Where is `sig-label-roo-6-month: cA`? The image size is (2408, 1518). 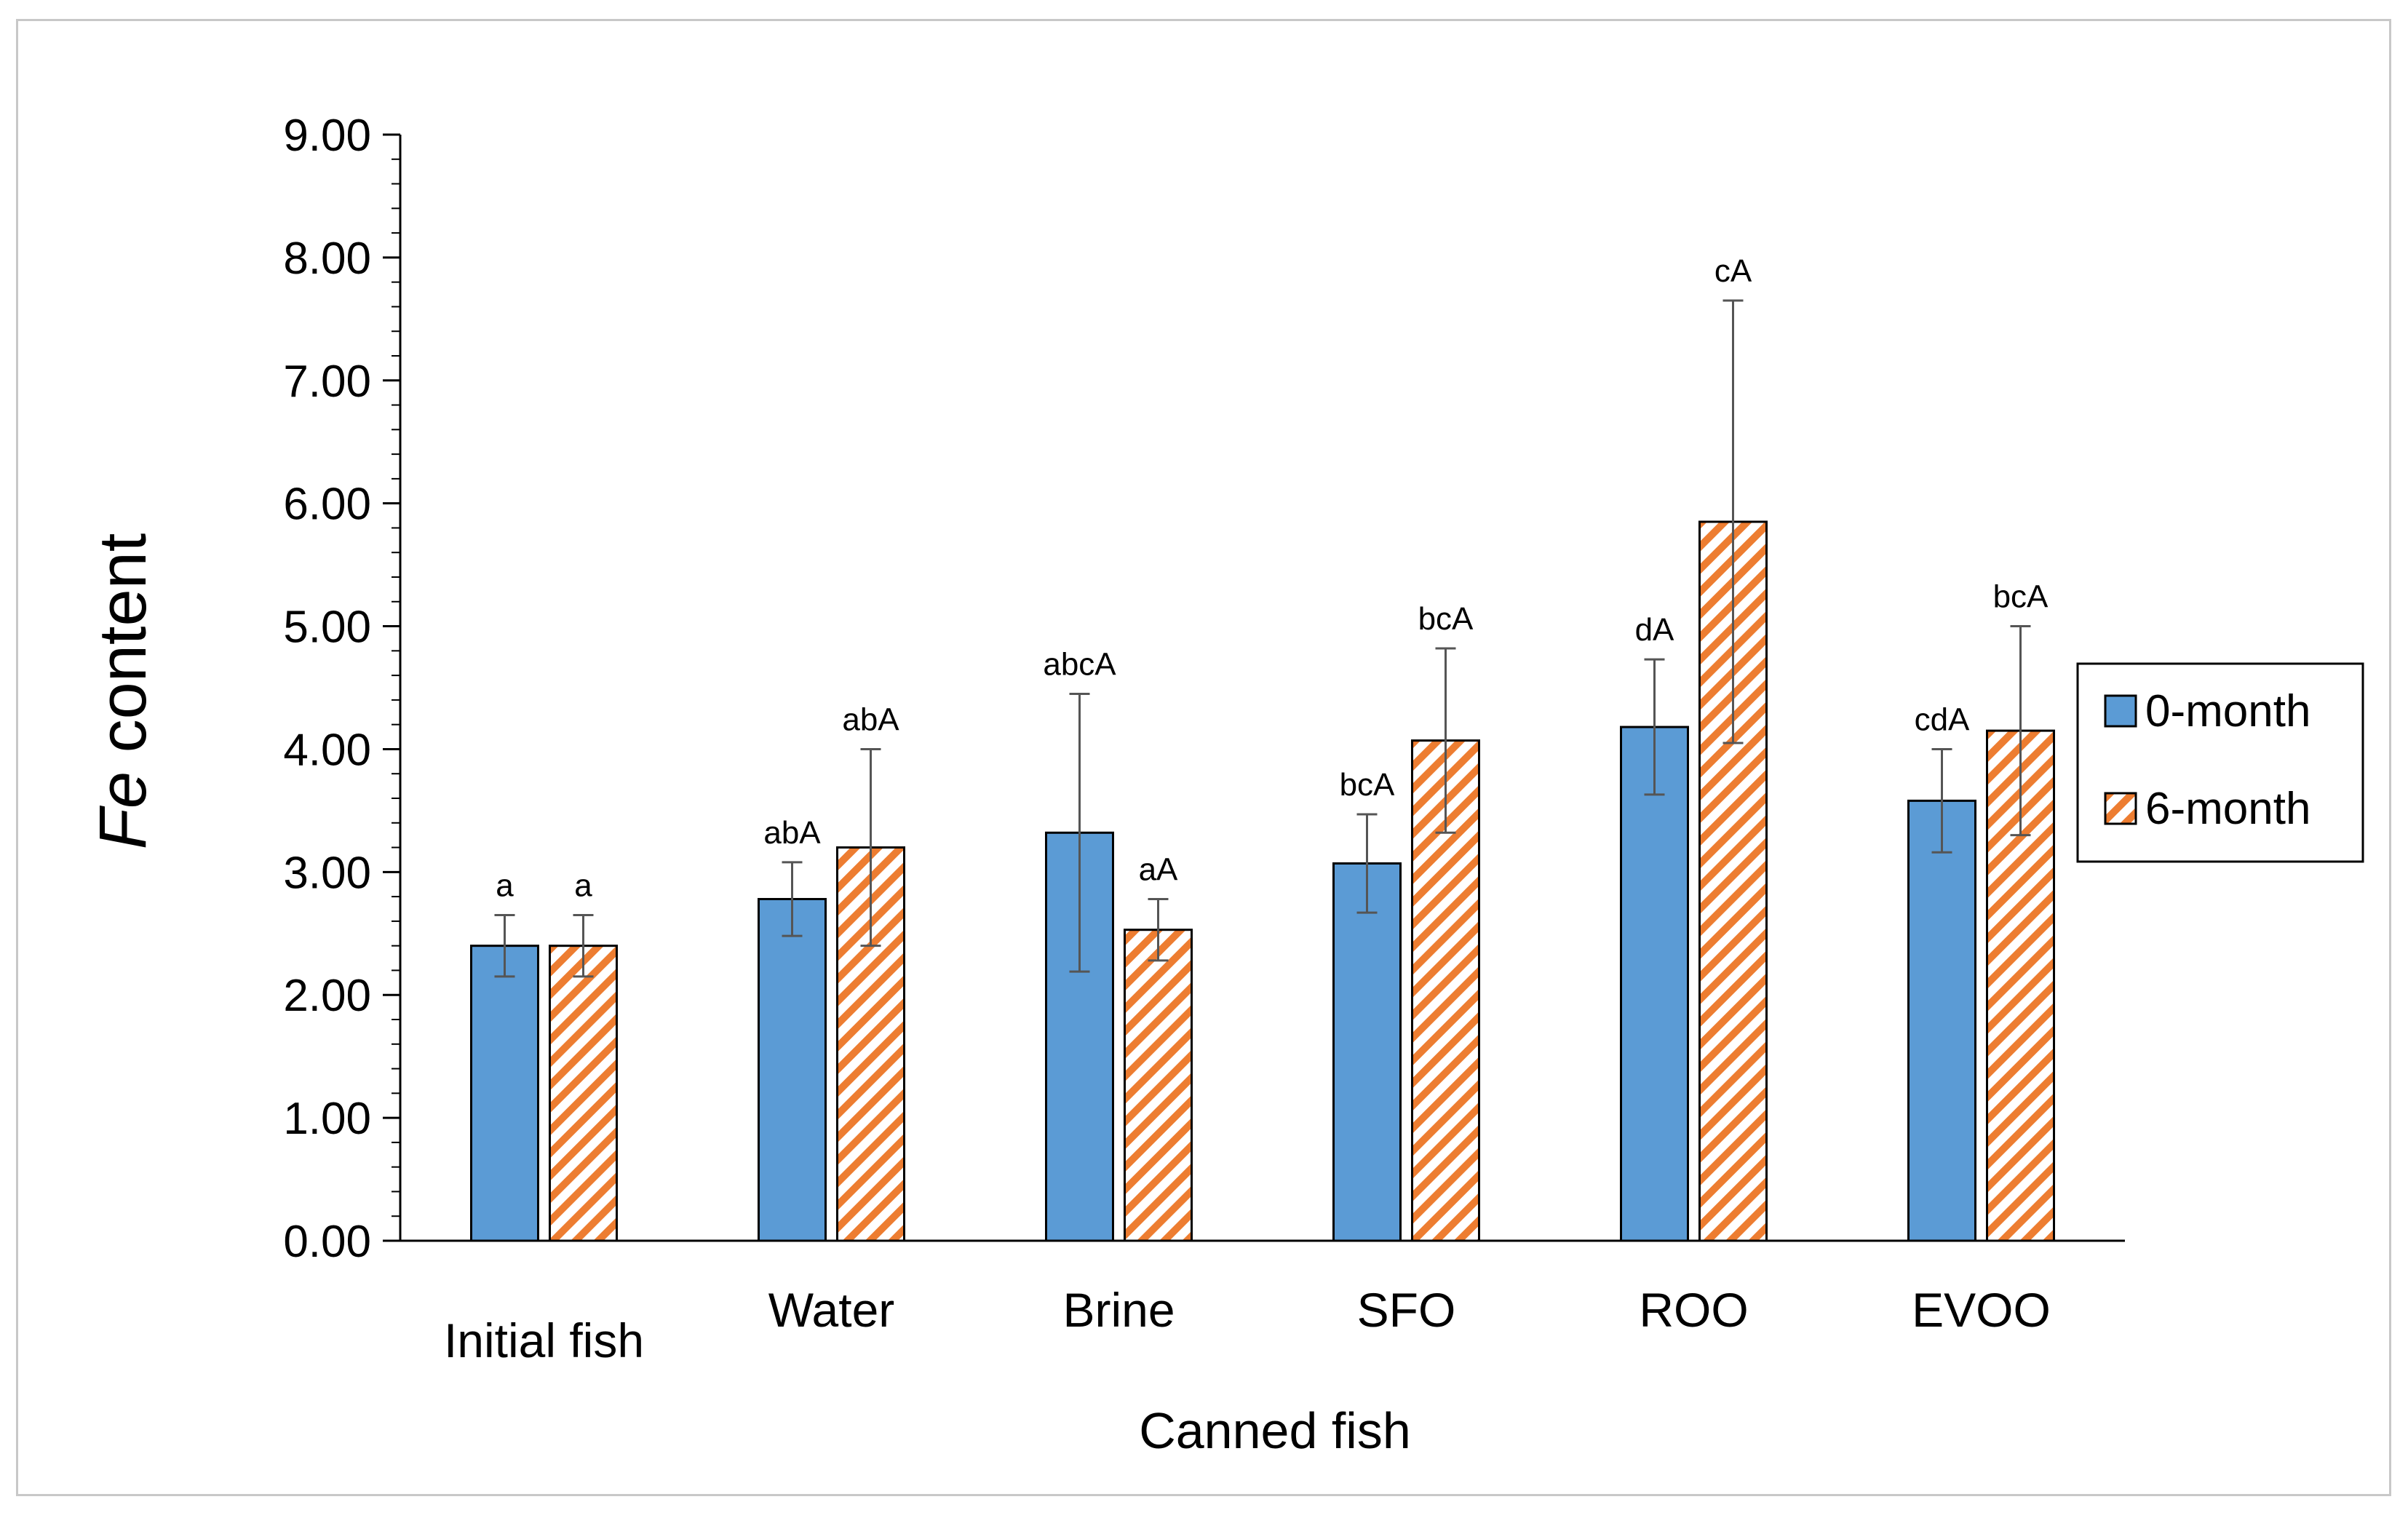 sig-label-roo-6-month: cA is located at coordinates (1733, 271).